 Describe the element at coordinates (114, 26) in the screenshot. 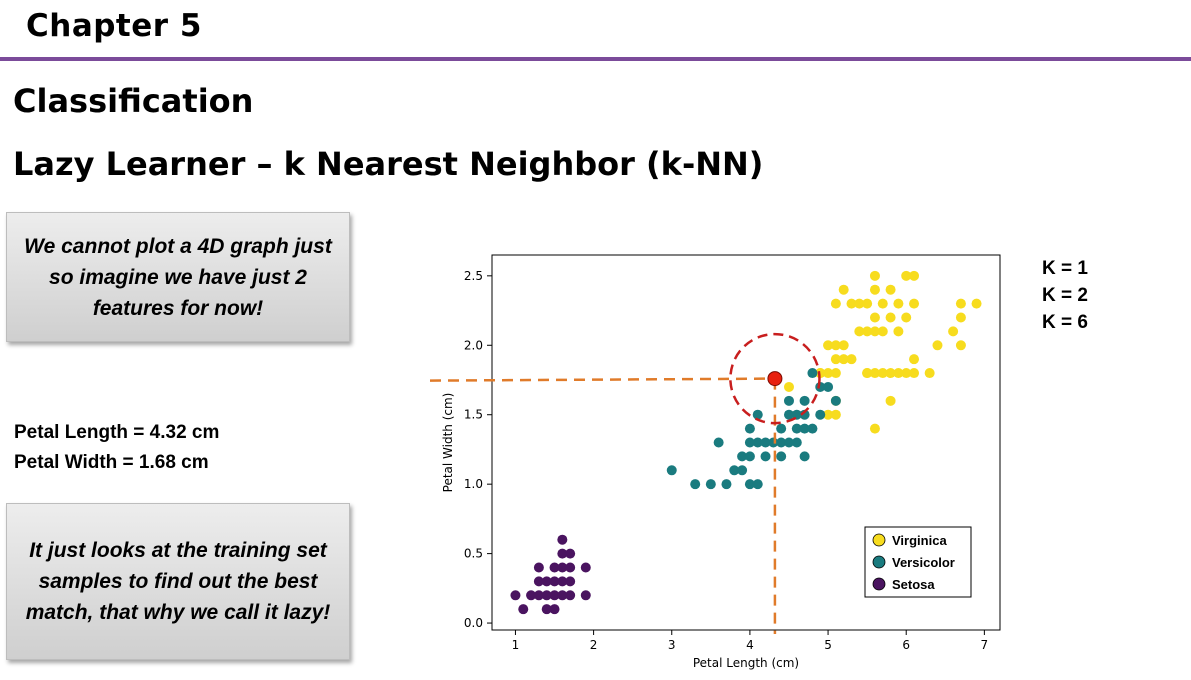

I see `chapter-label: Chapter 5` at that location.